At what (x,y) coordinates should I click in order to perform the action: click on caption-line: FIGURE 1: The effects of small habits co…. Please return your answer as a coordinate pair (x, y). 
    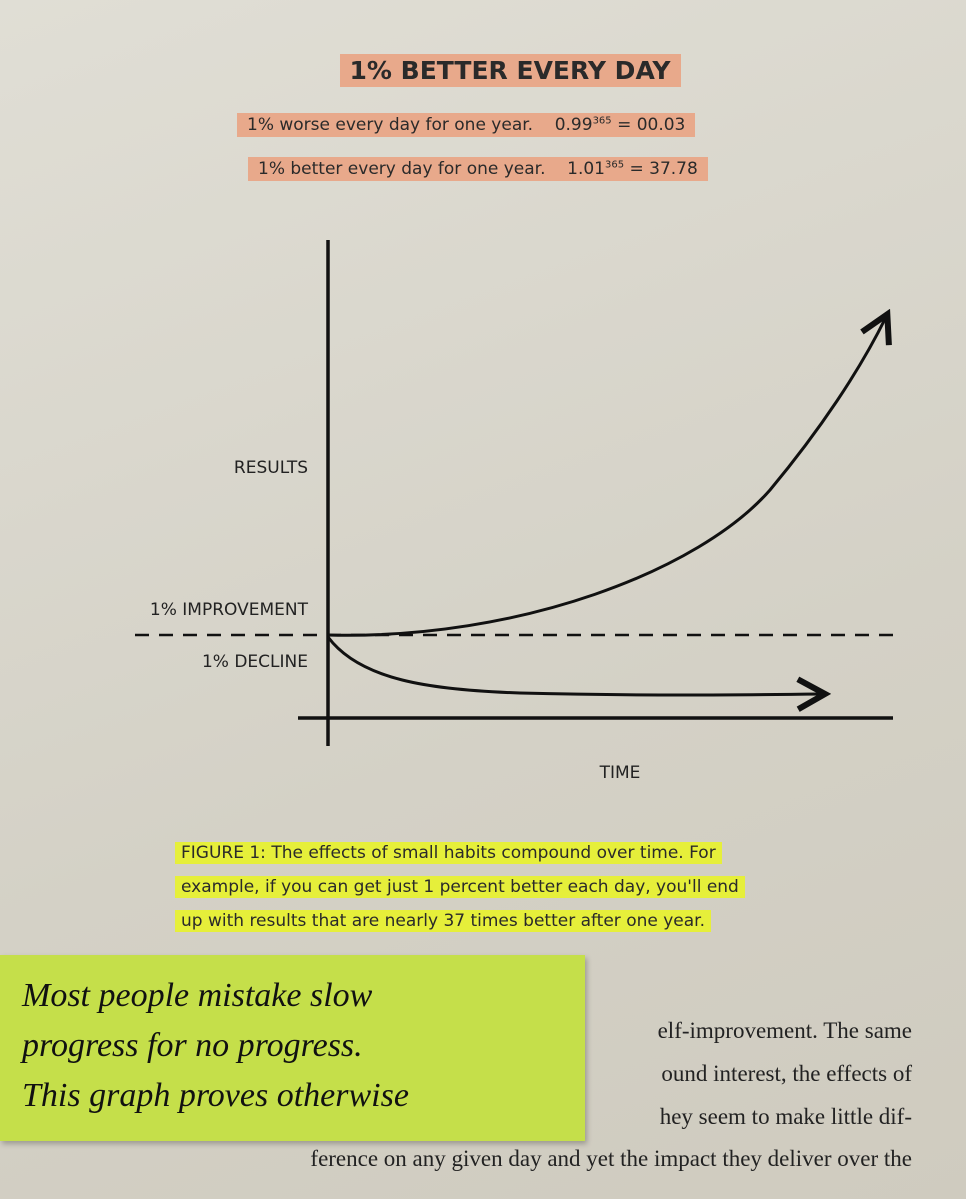
    Looking at the image, I should click on (448, 853).